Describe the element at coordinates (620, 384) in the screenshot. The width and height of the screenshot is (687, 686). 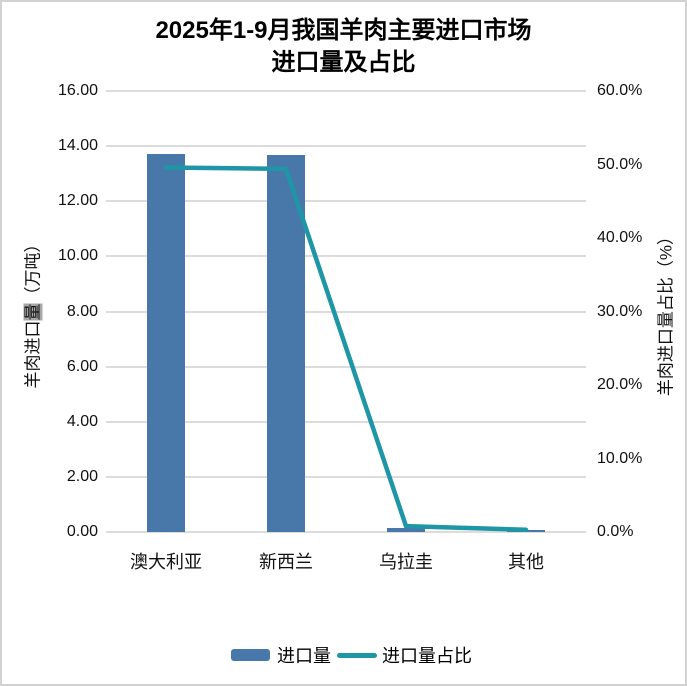
I see `right-axis-tick-label: 20.0%` at that location.